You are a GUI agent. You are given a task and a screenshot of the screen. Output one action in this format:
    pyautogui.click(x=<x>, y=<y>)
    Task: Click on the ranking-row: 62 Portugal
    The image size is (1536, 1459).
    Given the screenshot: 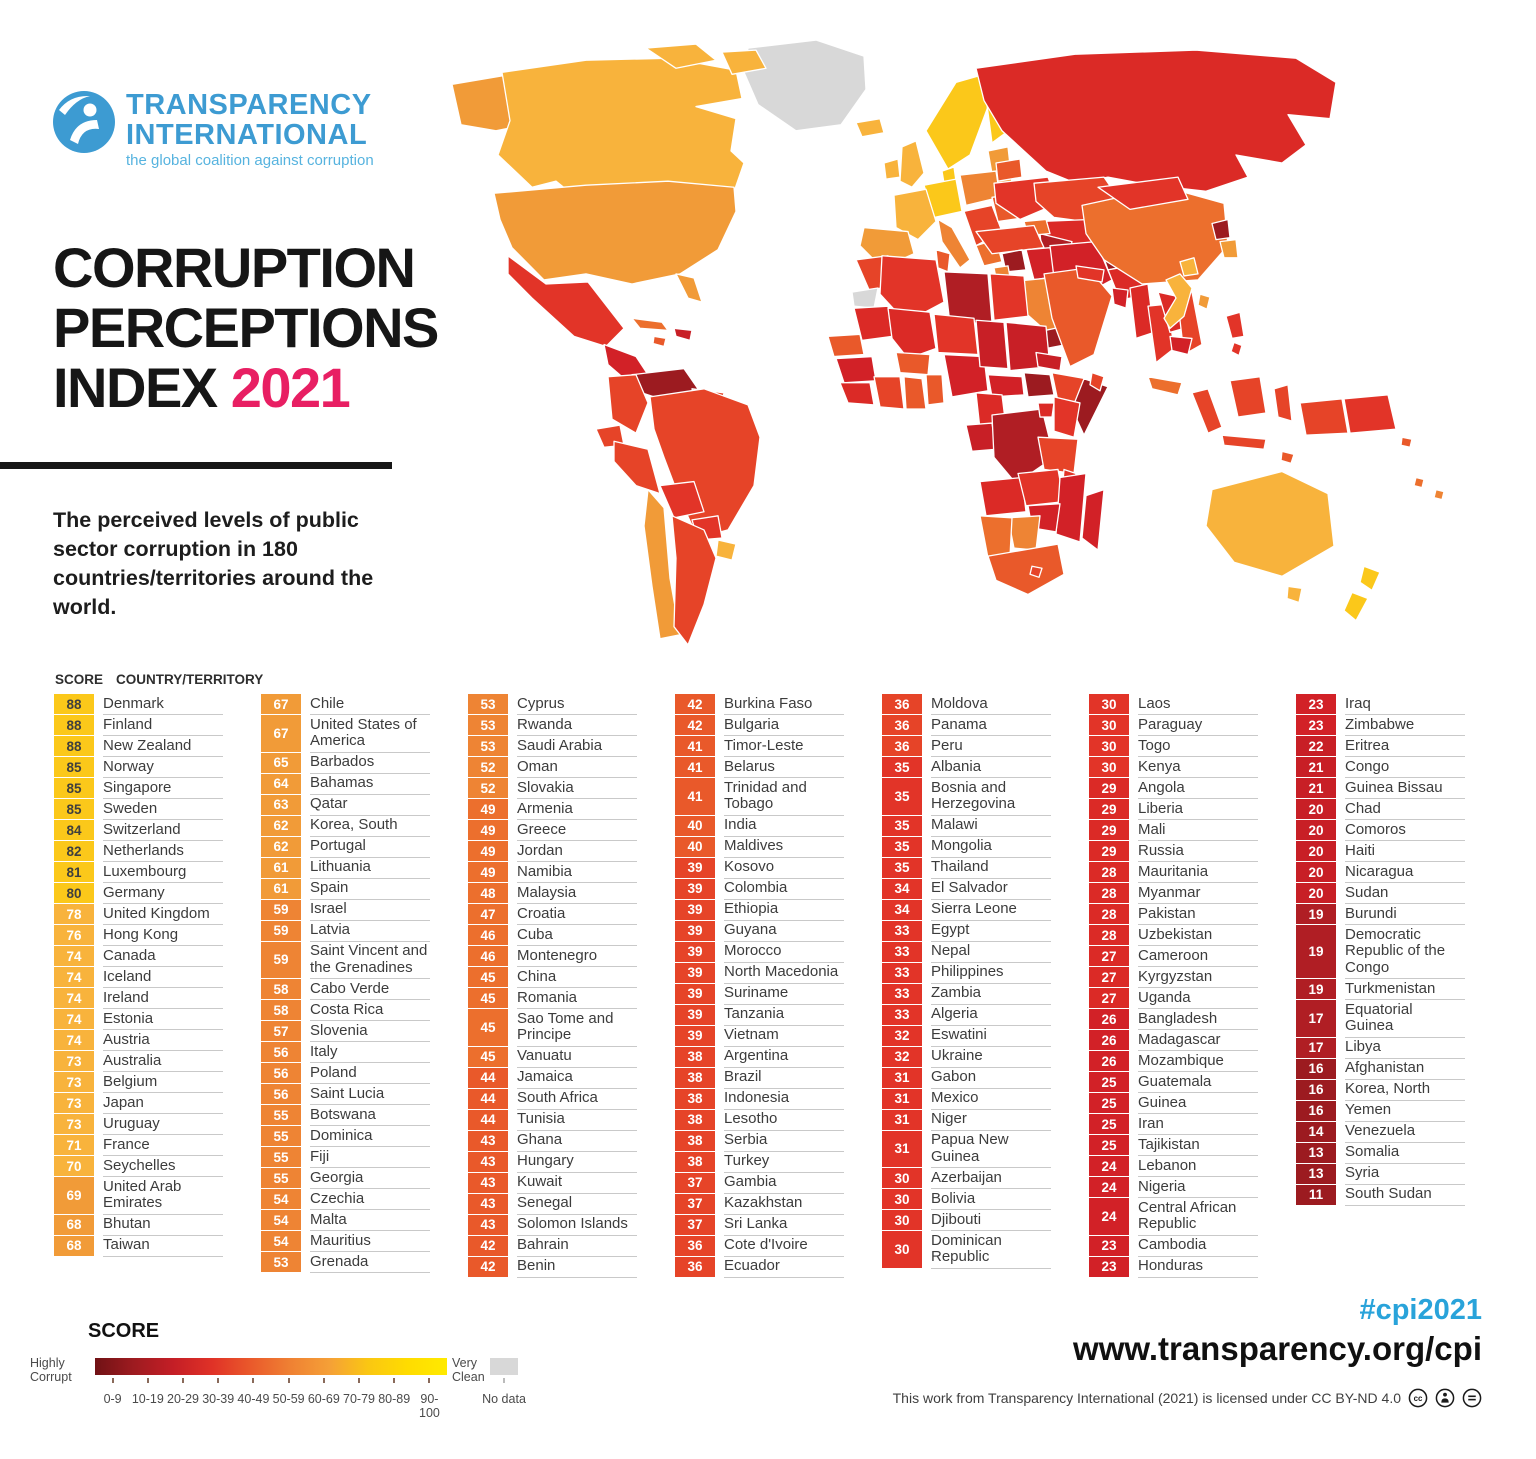 What is the action you would take?
    pyautogui.click(x=345, y=847)
    